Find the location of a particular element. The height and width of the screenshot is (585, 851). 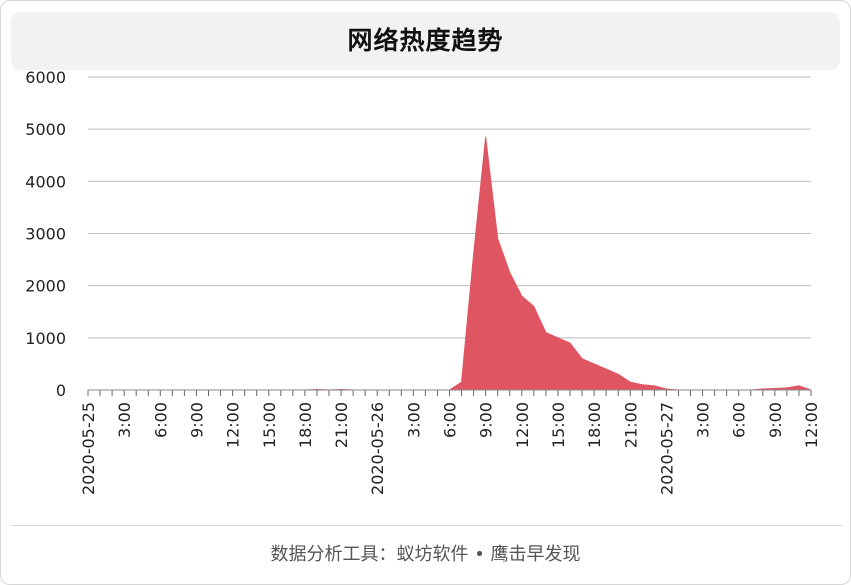

x-tick-label: 2020-05-26 is located at coordinates (377, 448).